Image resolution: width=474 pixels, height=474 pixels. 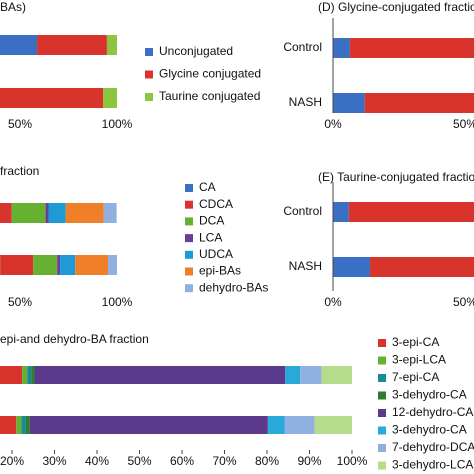 What do you see at coordinates (74, 339) in the screenshot?
I see `chart-title: epi-and dehydro-BA fraction` at bounding box center [74, 339].